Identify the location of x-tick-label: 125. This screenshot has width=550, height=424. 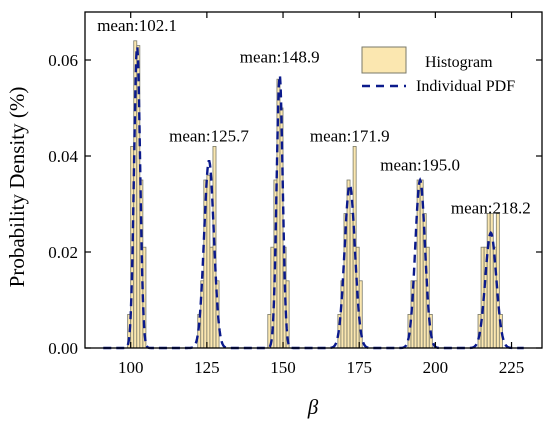
(207, 367).